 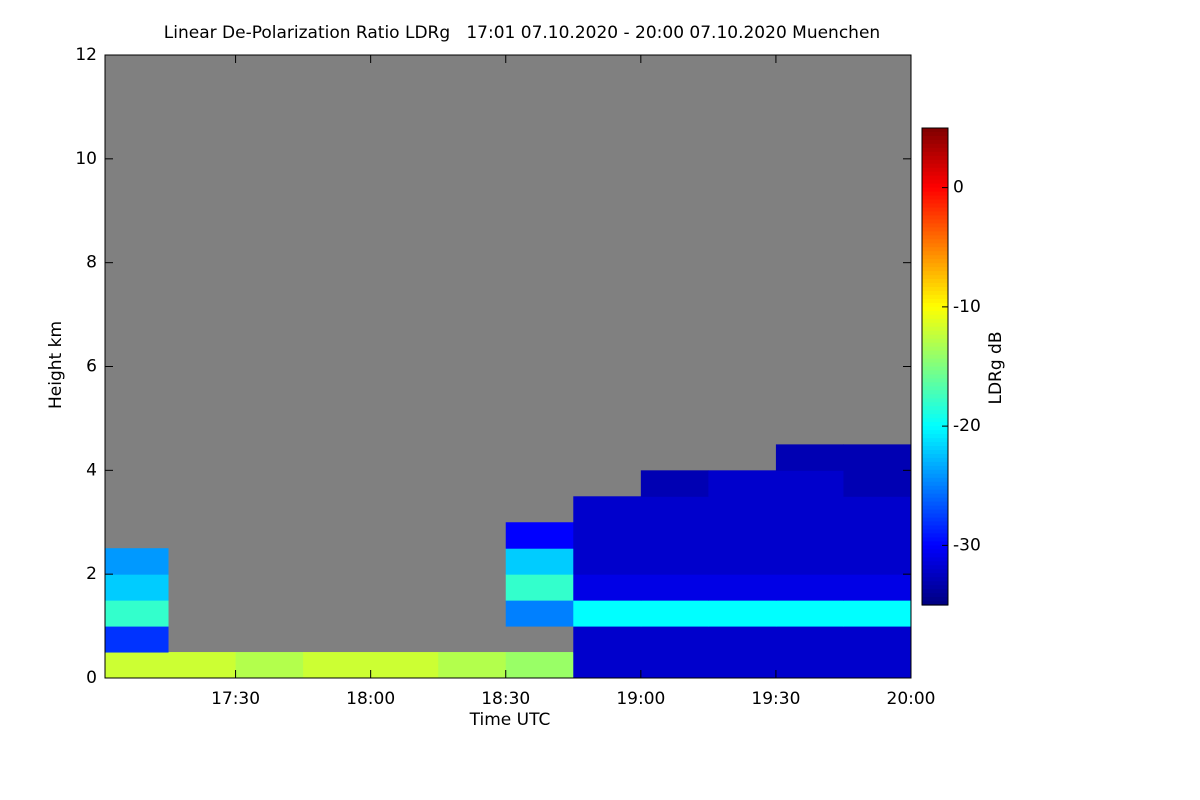 What do you see at coordinates (91, 367) in the screenshot?
I see `y-tick-label: 6` at bounding box center [91, 367].